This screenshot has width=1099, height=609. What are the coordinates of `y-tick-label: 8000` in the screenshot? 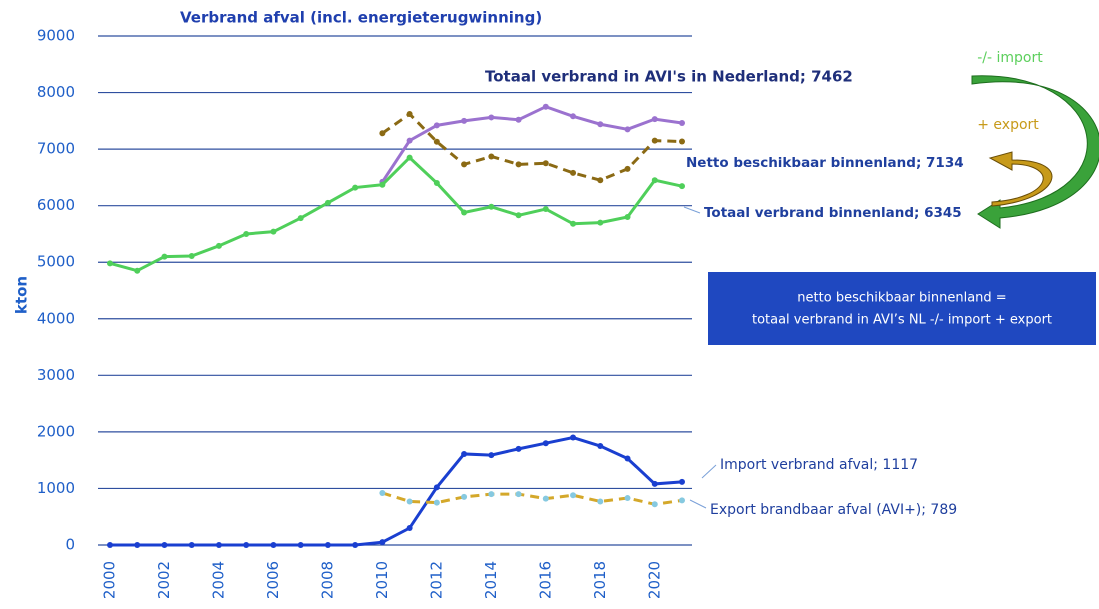 It's located at (56, 92).